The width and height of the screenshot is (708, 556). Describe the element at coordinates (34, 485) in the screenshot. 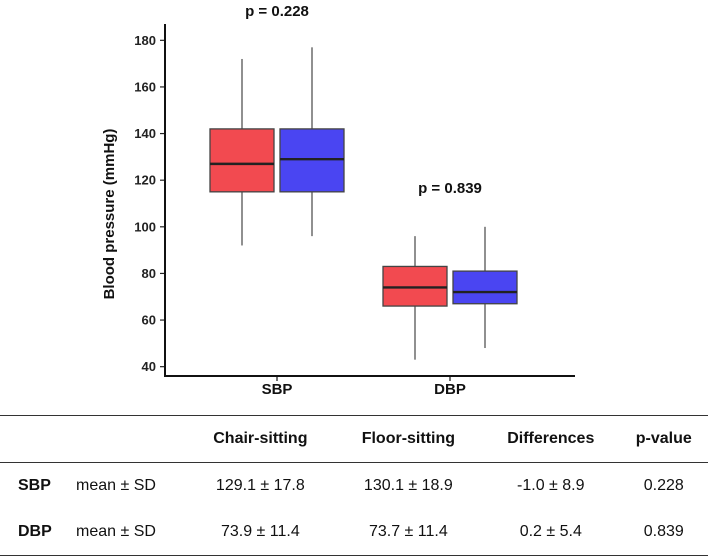

I see `row-label: SBP` at that location.